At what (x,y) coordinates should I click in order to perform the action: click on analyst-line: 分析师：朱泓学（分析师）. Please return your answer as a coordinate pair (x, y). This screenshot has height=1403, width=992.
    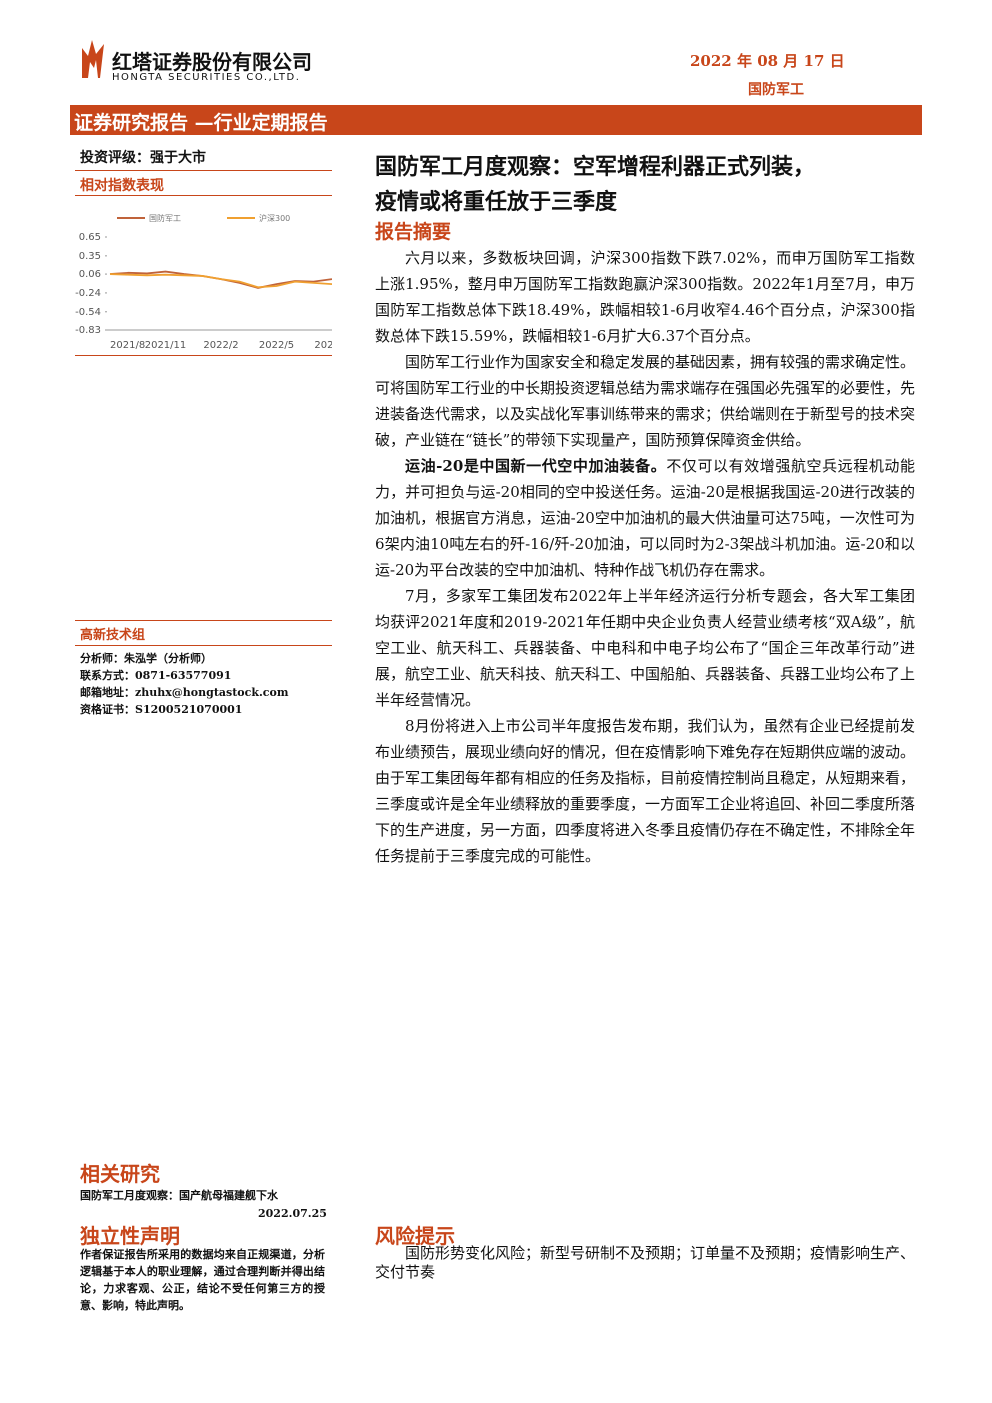
    Looking at the image, I should click on (146, 658).